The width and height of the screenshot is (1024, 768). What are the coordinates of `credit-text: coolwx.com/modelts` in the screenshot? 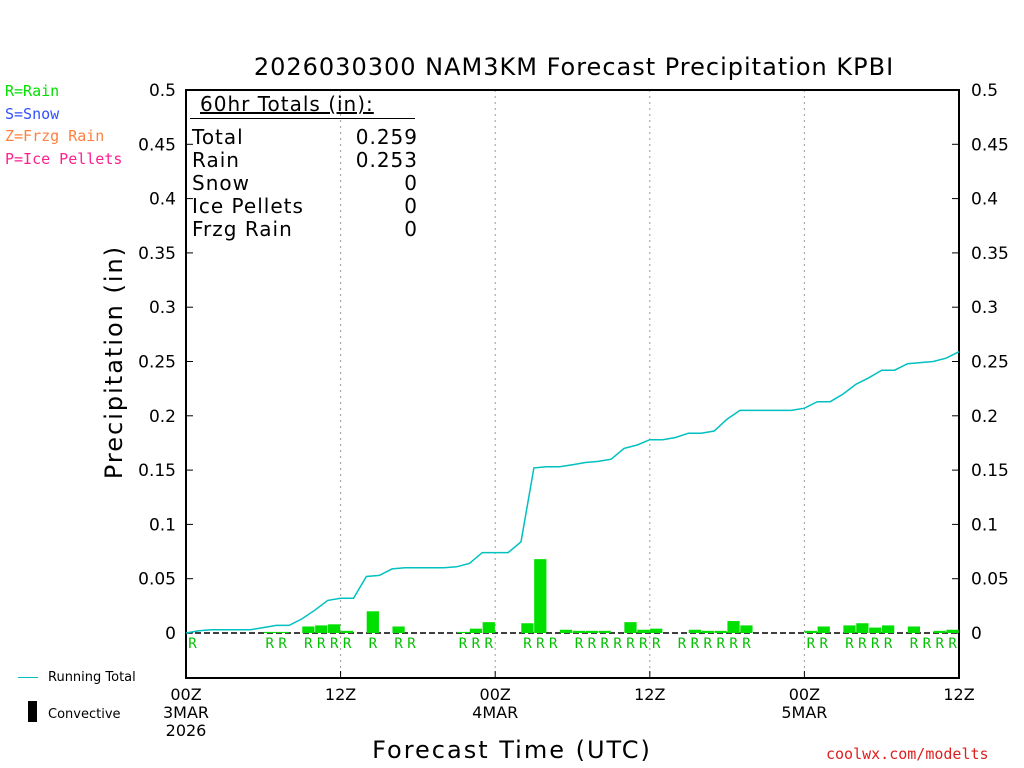 It's located at (907, 754).